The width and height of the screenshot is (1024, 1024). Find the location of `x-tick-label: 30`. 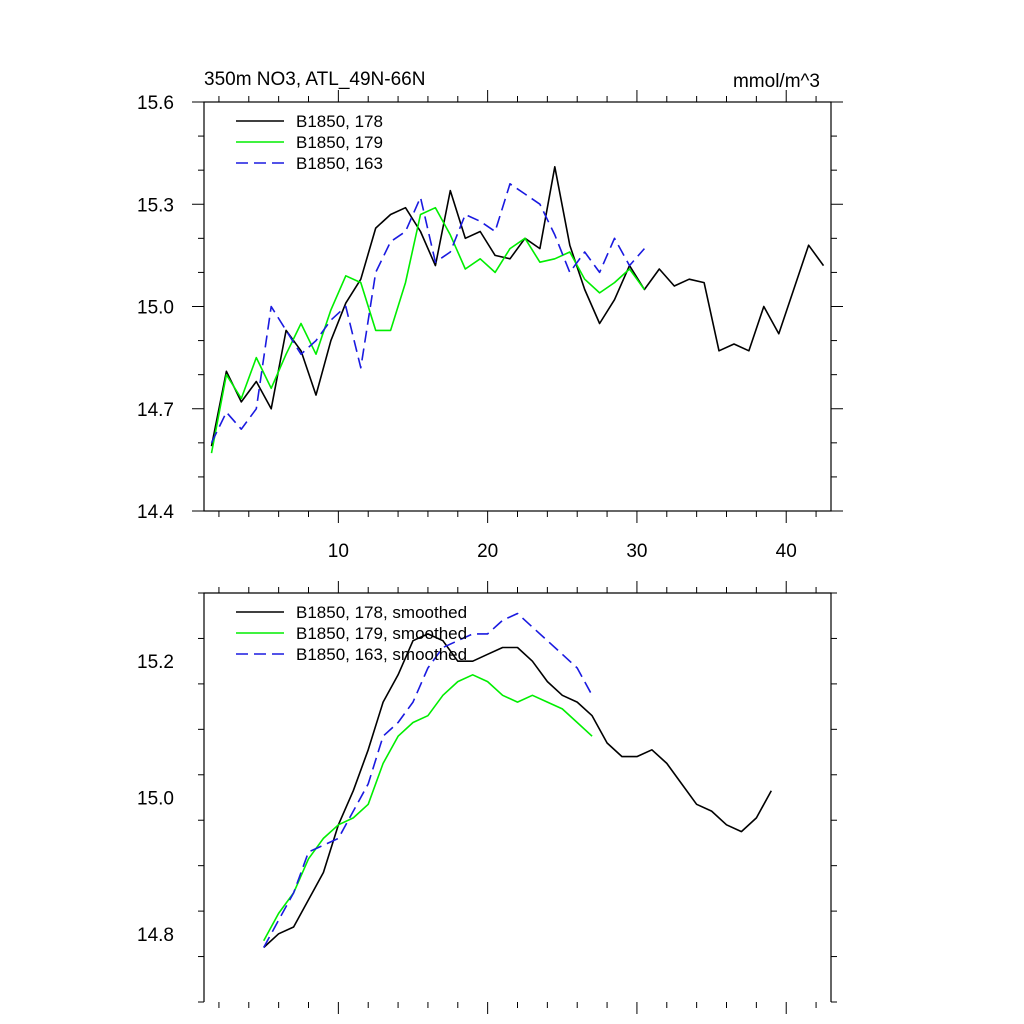

x-tick-label: 30 is located at coordinates (636, 551).